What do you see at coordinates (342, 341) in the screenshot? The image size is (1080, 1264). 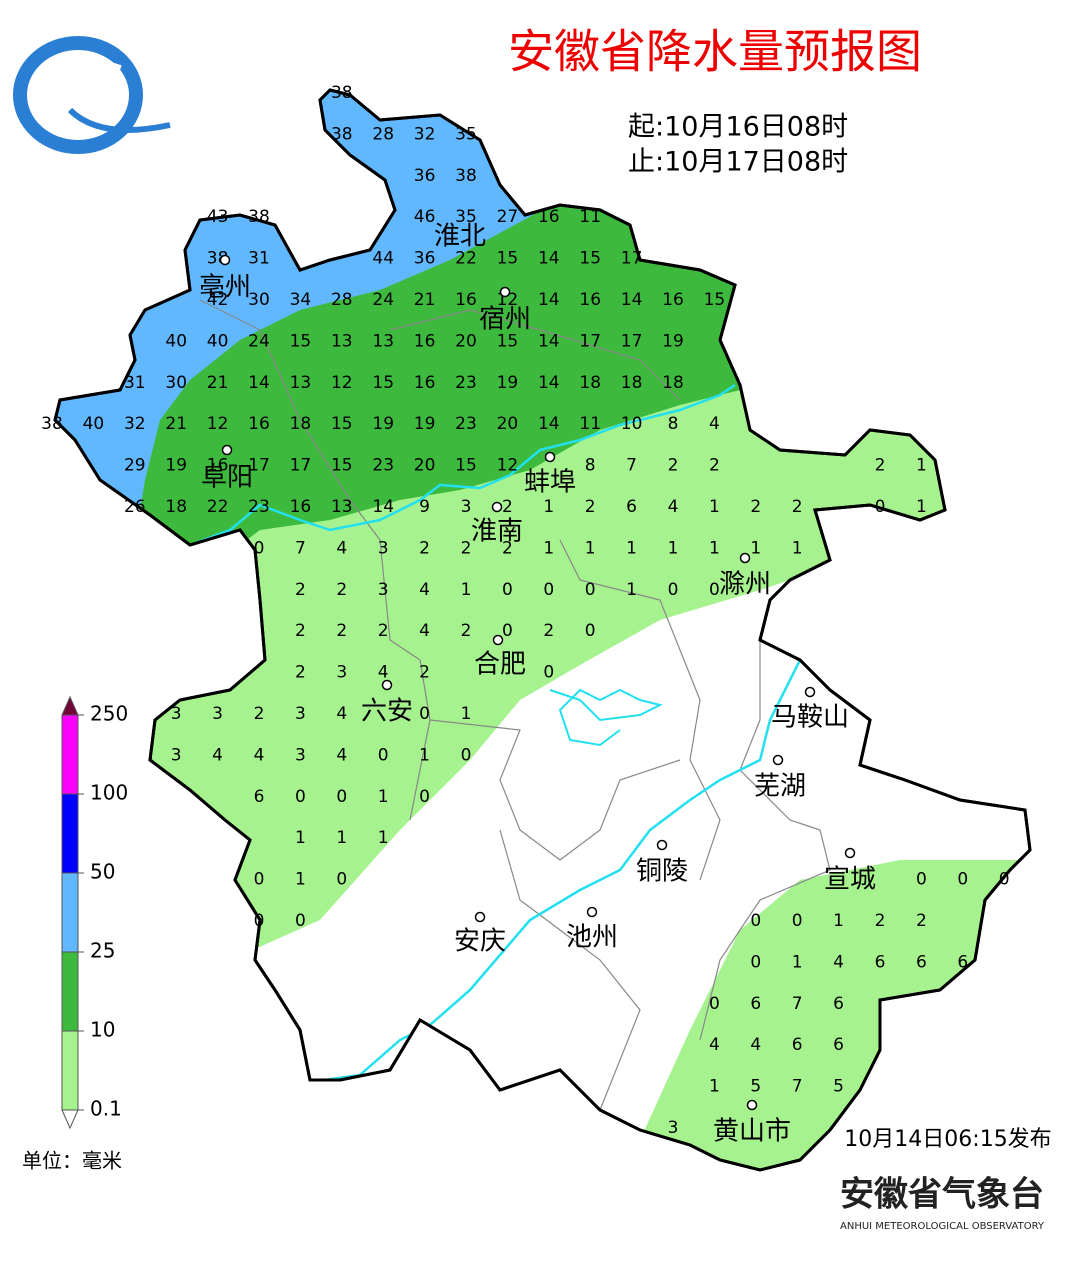 I see `station-value: 13` at bounding box center [342, 341].